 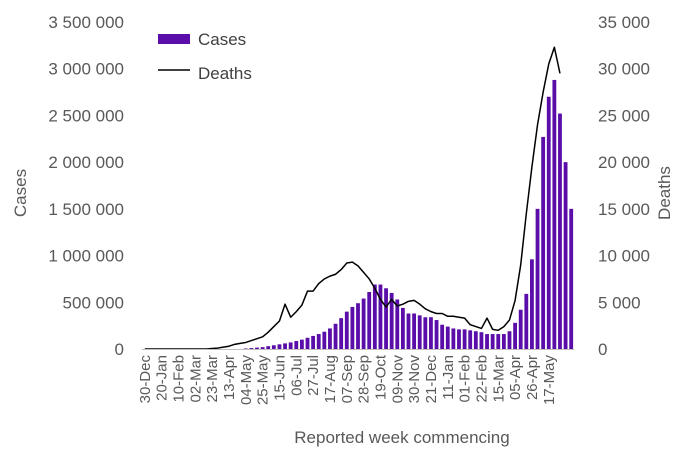 I want to click on x-tick-label: 02-Mar, so click(x=195, y=379).